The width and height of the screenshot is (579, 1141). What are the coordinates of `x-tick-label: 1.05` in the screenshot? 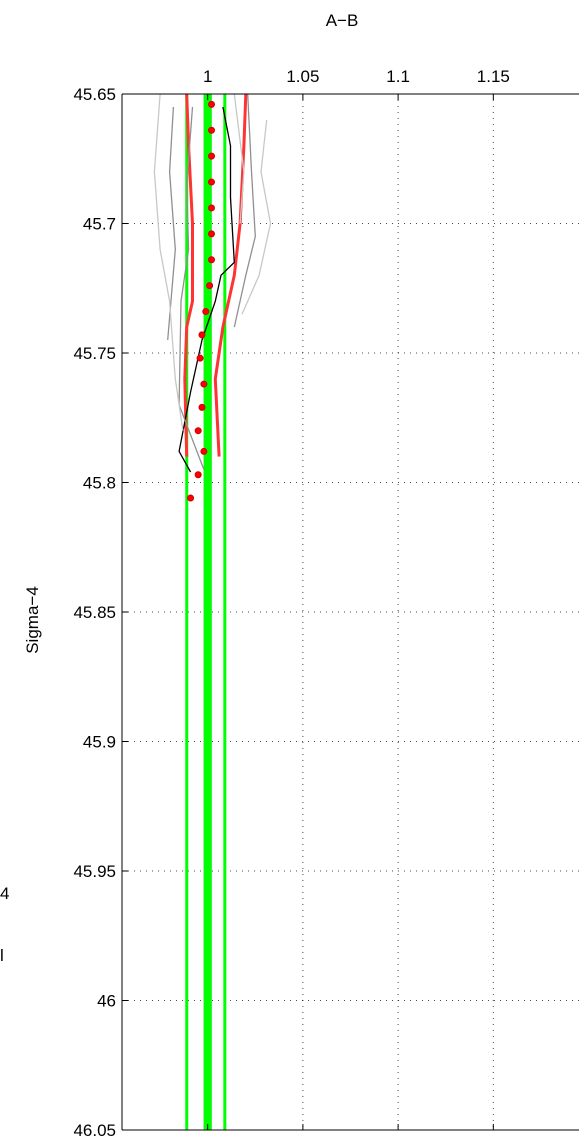 It's located at (302, 76).